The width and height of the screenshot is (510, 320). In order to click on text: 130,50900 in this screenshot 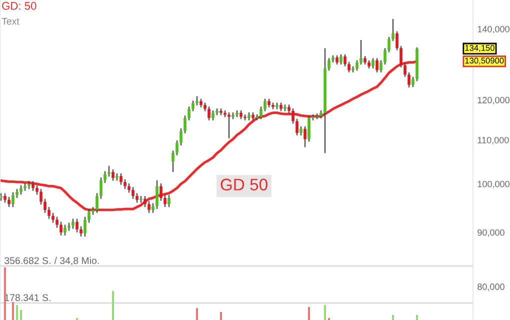, I will do `click(484, 61)`.